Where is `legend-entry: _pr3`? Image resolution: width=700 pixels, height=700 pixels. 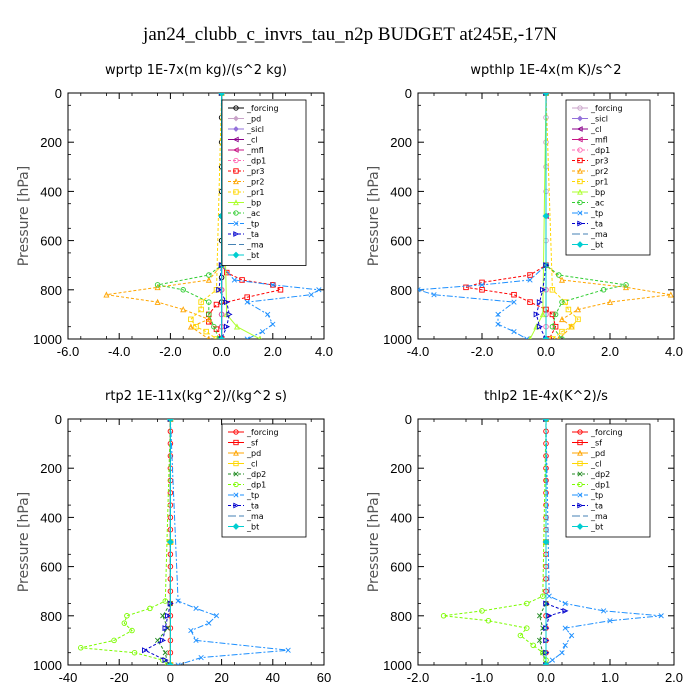 legend-entry: _pr3 is located at coordinates (255, 171).